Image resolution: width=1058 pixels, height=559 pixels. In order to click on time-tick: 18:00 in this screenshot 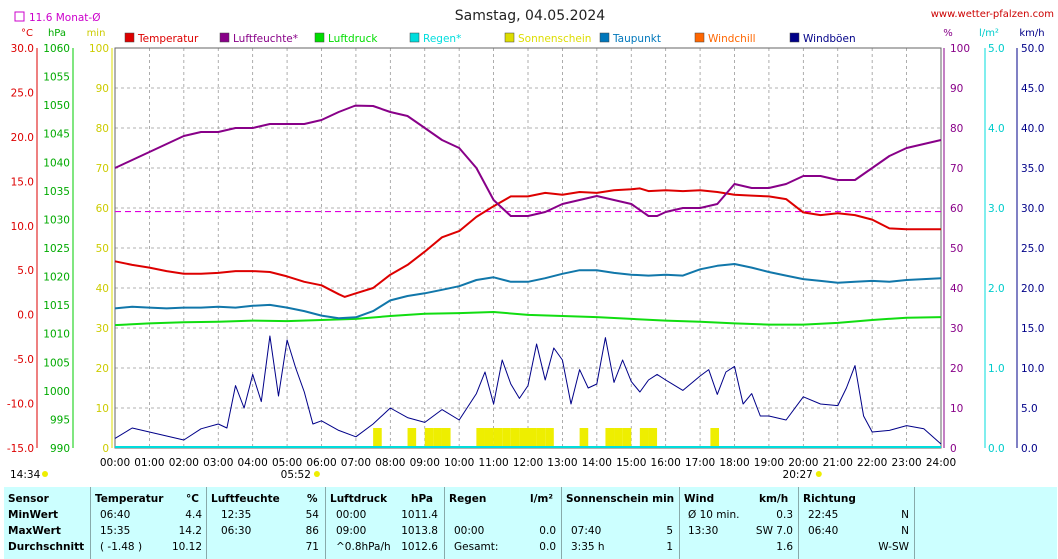, I will do `click(734, 463)`.